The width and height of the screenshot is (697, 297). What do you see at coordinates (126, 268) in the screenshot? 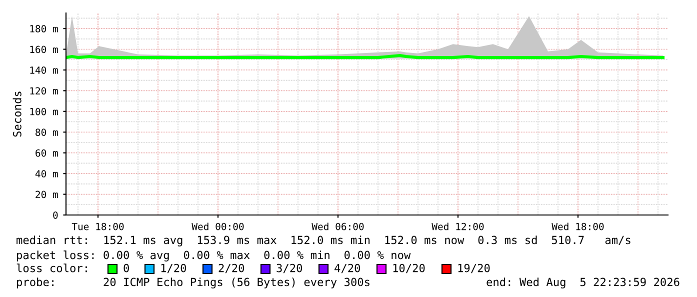
I see `legend-label: 0` at bounding box center [126, 268].